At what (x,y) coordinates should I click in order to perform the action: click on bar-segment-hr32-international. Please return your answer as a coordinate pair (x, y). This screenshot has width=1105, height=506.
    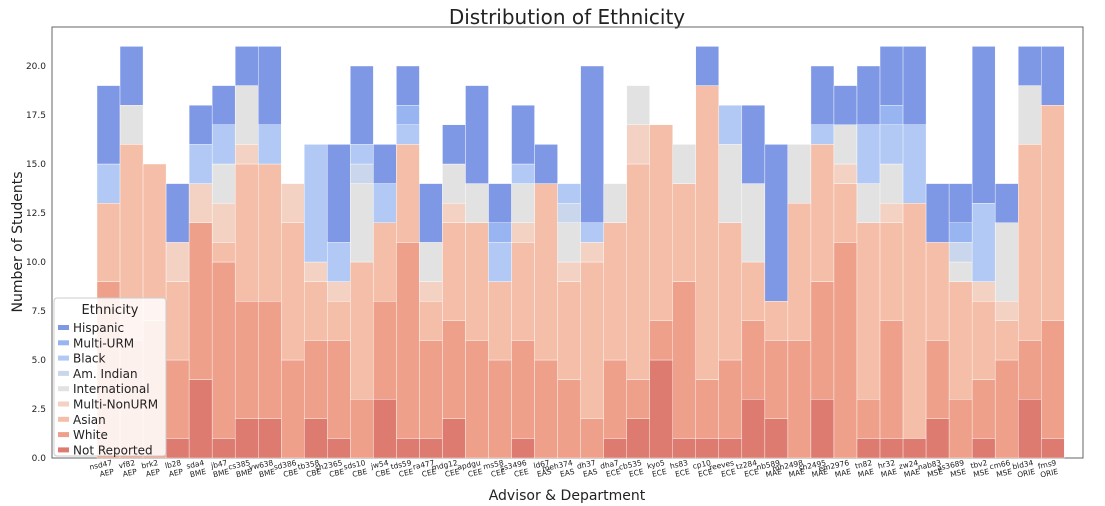
    Looking at the image, I should click on (891, 183).